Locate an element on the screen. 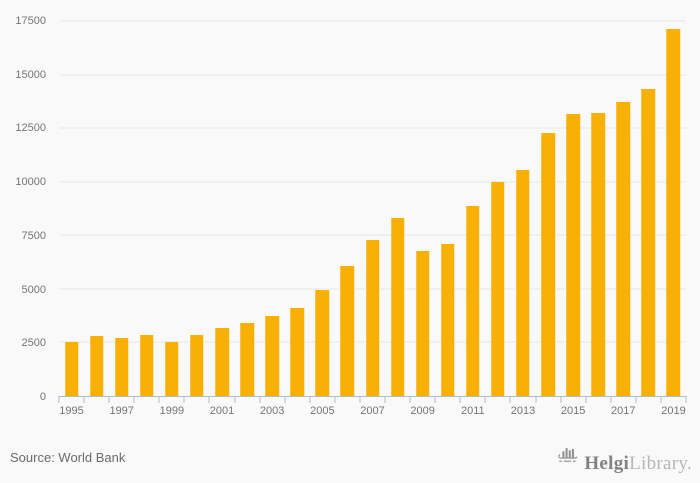 The width and height of the screenshot is (700, 483). bar-2005 is located at coordinates (322, 342).